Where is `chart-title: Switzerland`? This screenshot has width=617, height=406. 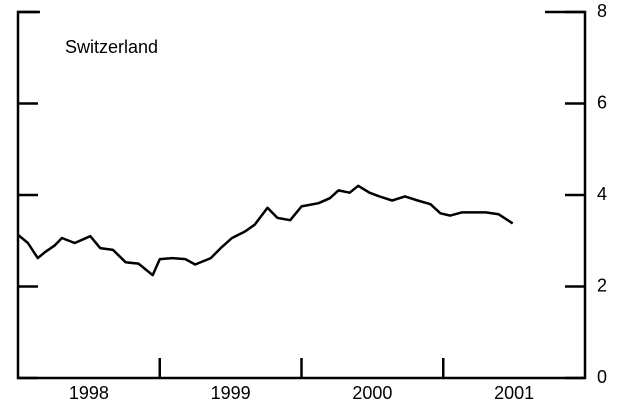 chart-title: Switzerland is located at coordinates (111, 47).